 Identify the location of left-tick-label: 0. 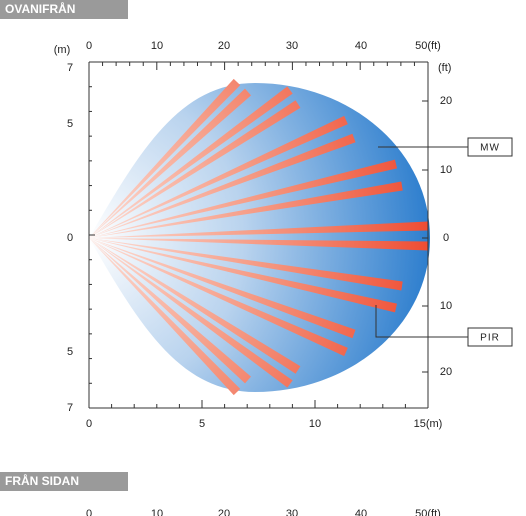
(70, 238).